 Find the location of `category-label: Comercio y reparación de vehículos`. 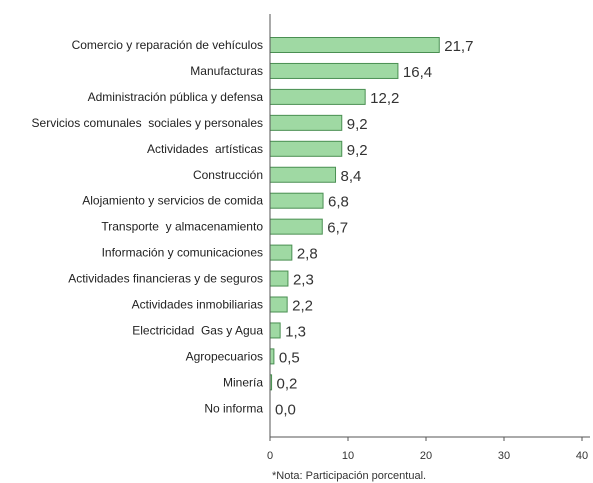

category-label: Comercio y reparación de vehículos is located at coordinates (167, 45).